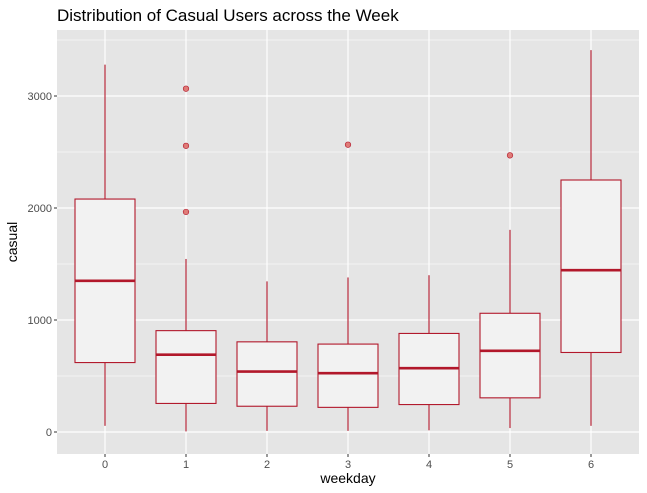 Image resolution: width=647 pixels, height=493 pixels. I want to click on x-axis: 0 1 2 3 4 5 6, so click(348, 462).